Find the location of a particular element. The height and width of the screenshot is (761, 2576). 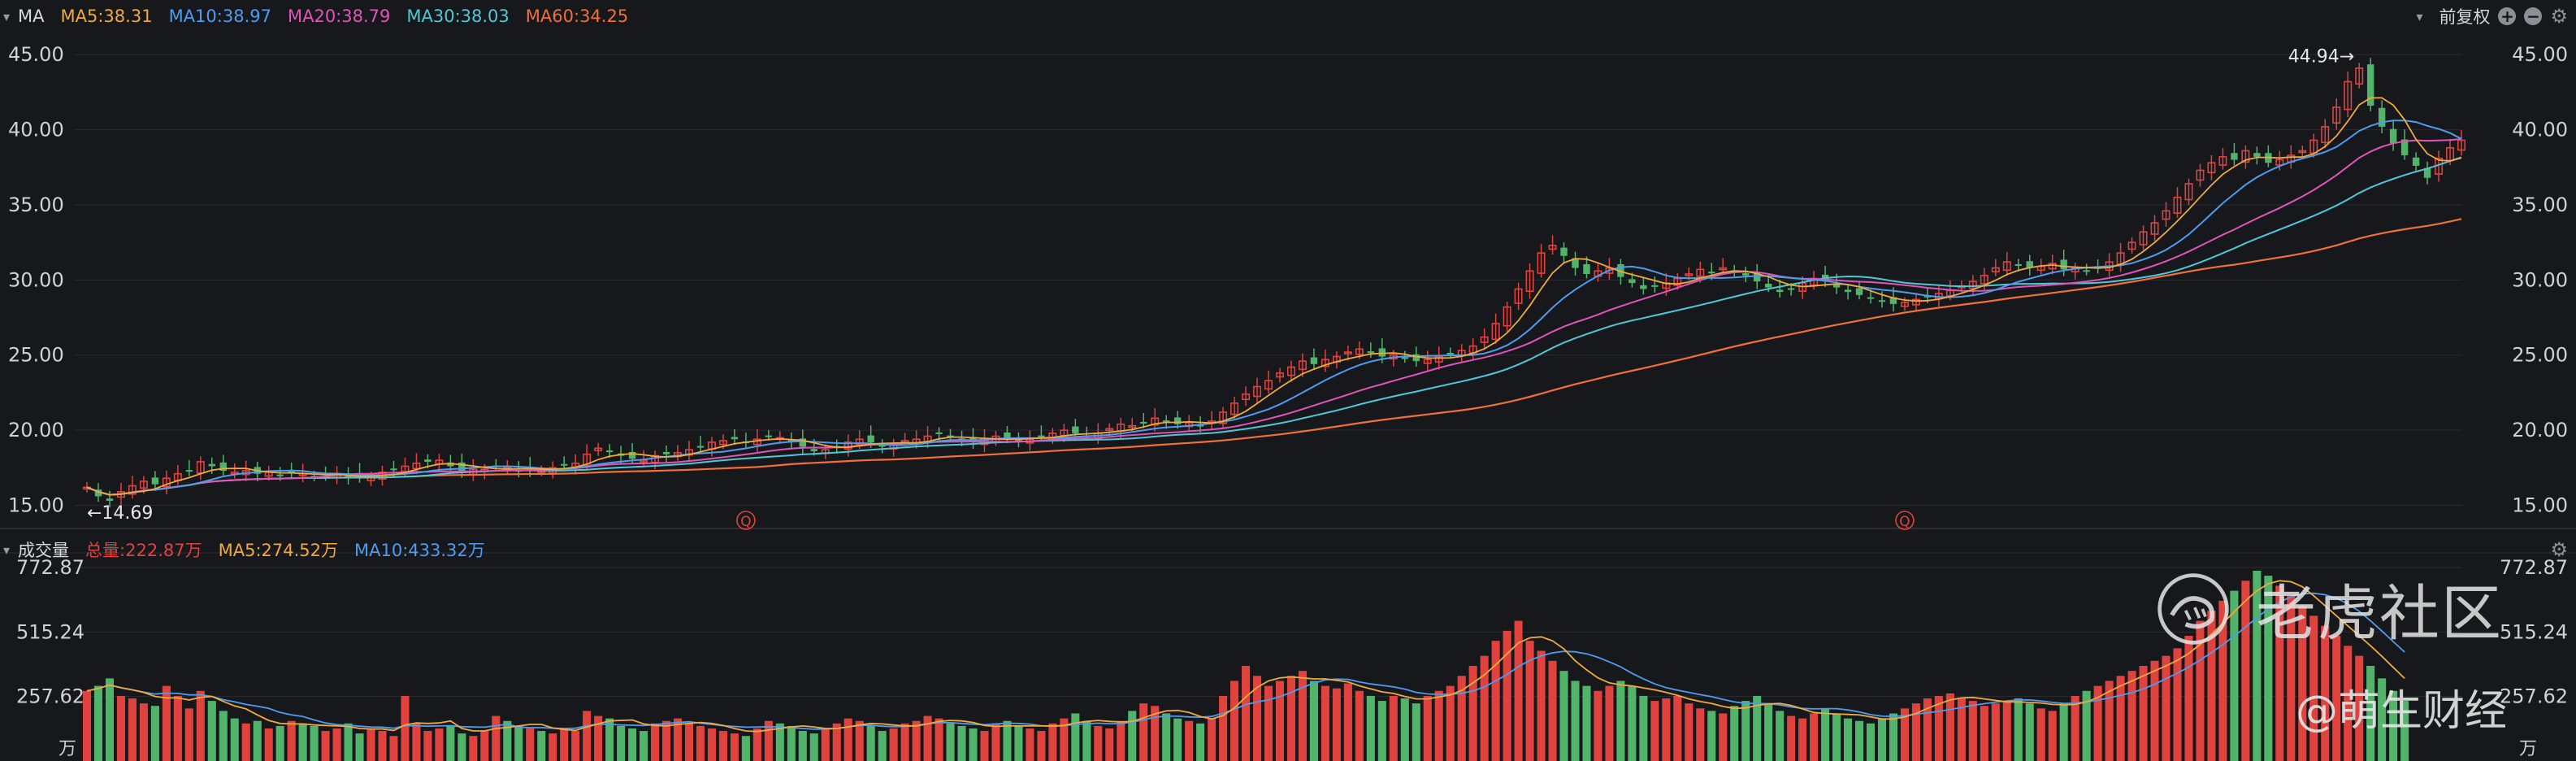

y-tick-label-left: 20.00 is located at coordinates (36, 430).